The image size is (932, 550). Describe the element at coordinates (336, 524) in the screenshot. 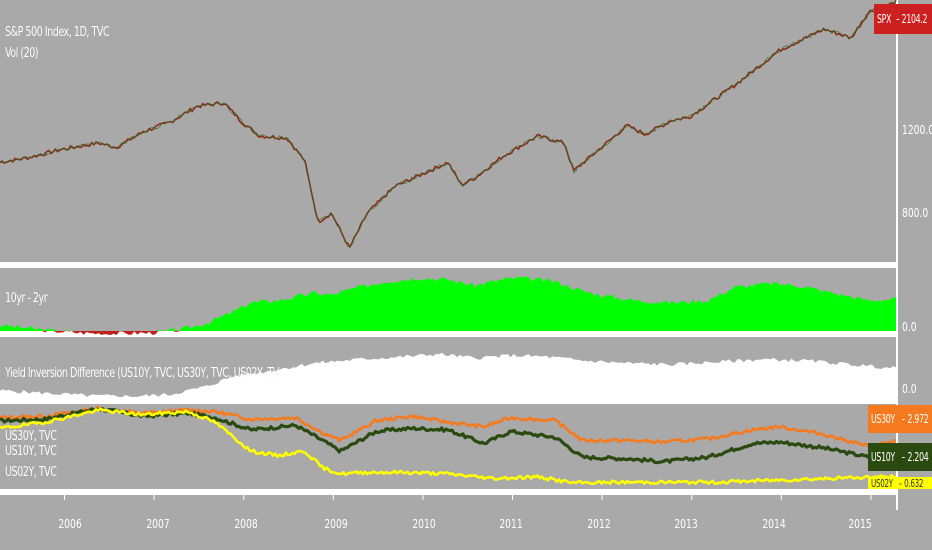

I see `time-axis-label: 2009` at that location.